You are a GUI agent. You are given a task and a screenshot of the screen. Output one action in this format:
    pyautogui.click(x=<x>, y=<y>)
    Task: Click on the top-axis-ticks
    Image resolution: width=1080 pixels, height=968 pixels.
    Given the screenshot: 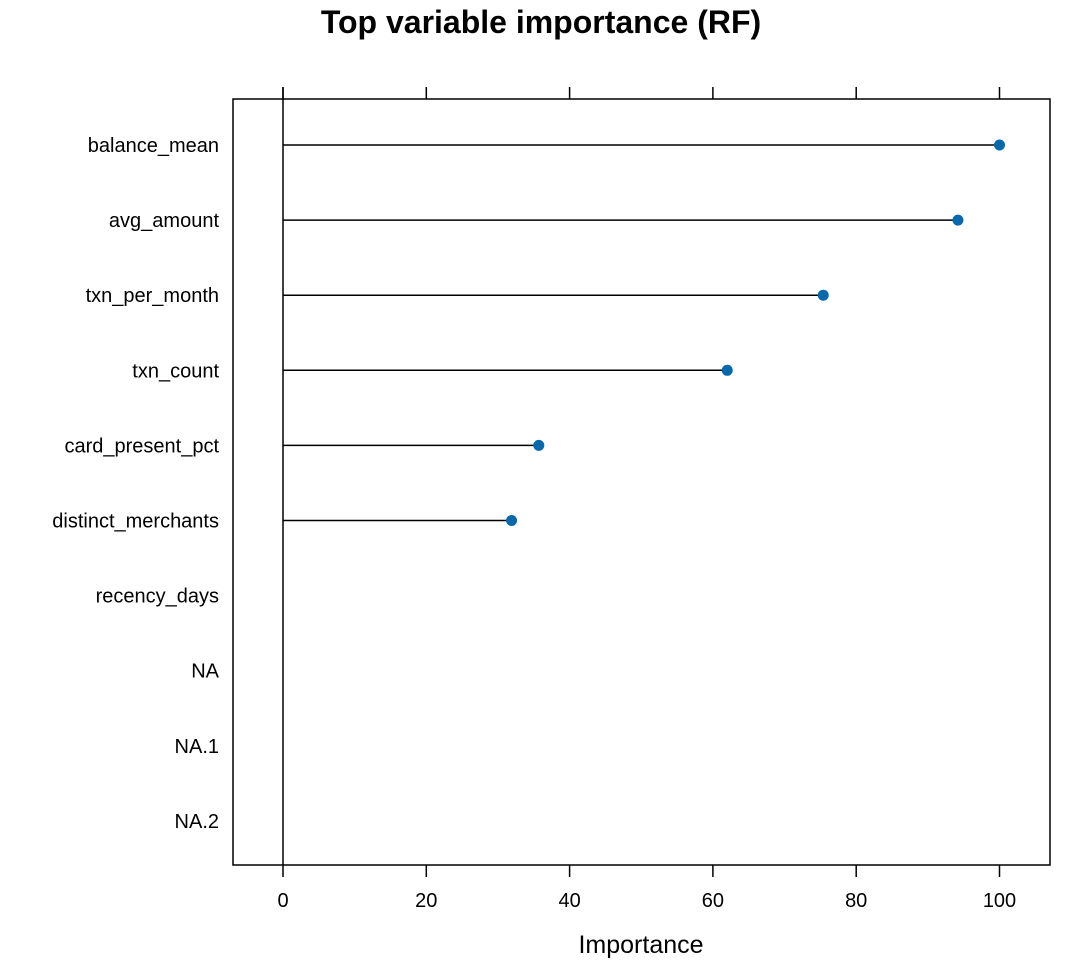 What is the action you would take?
    pyautogui.click(x=641, y=93)
    